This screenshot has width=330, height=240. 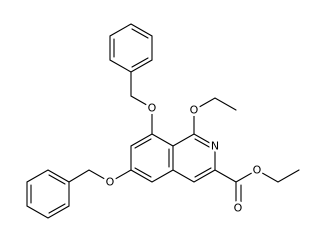 What do you see at coordinates (215, 116) in the screenshot?
I see `ethoxy` at bounding box center [215, 116].